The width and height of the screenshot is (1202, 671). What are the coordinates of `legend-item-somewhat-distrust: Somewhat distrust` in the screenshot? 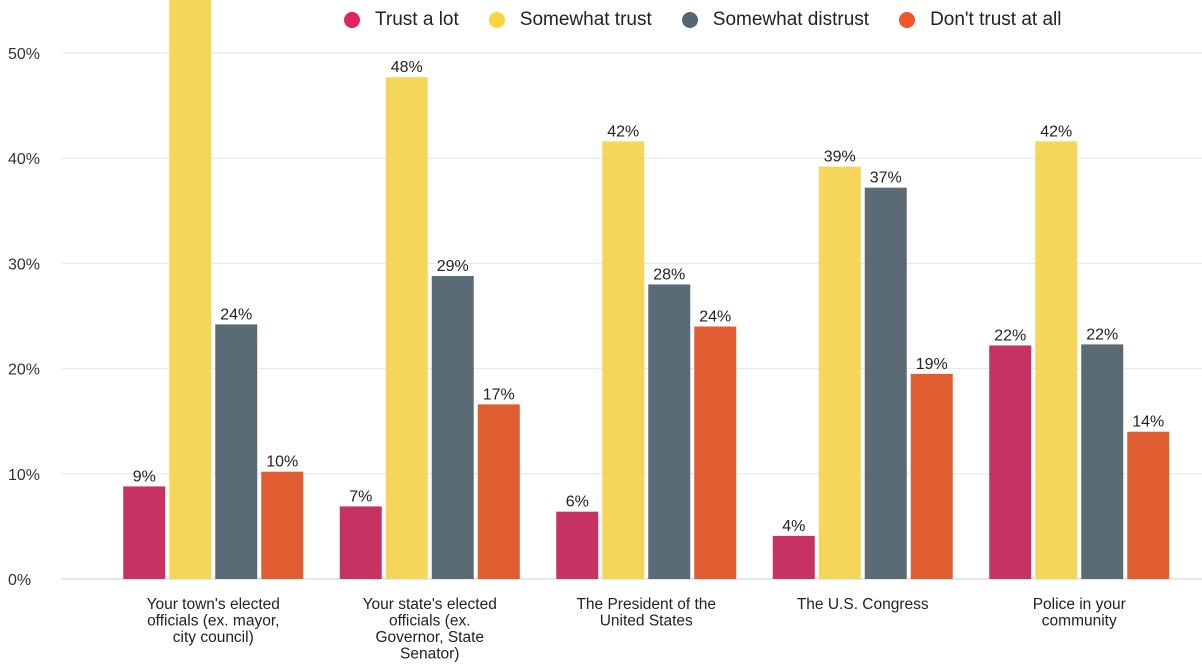 It's located at (775, 20).